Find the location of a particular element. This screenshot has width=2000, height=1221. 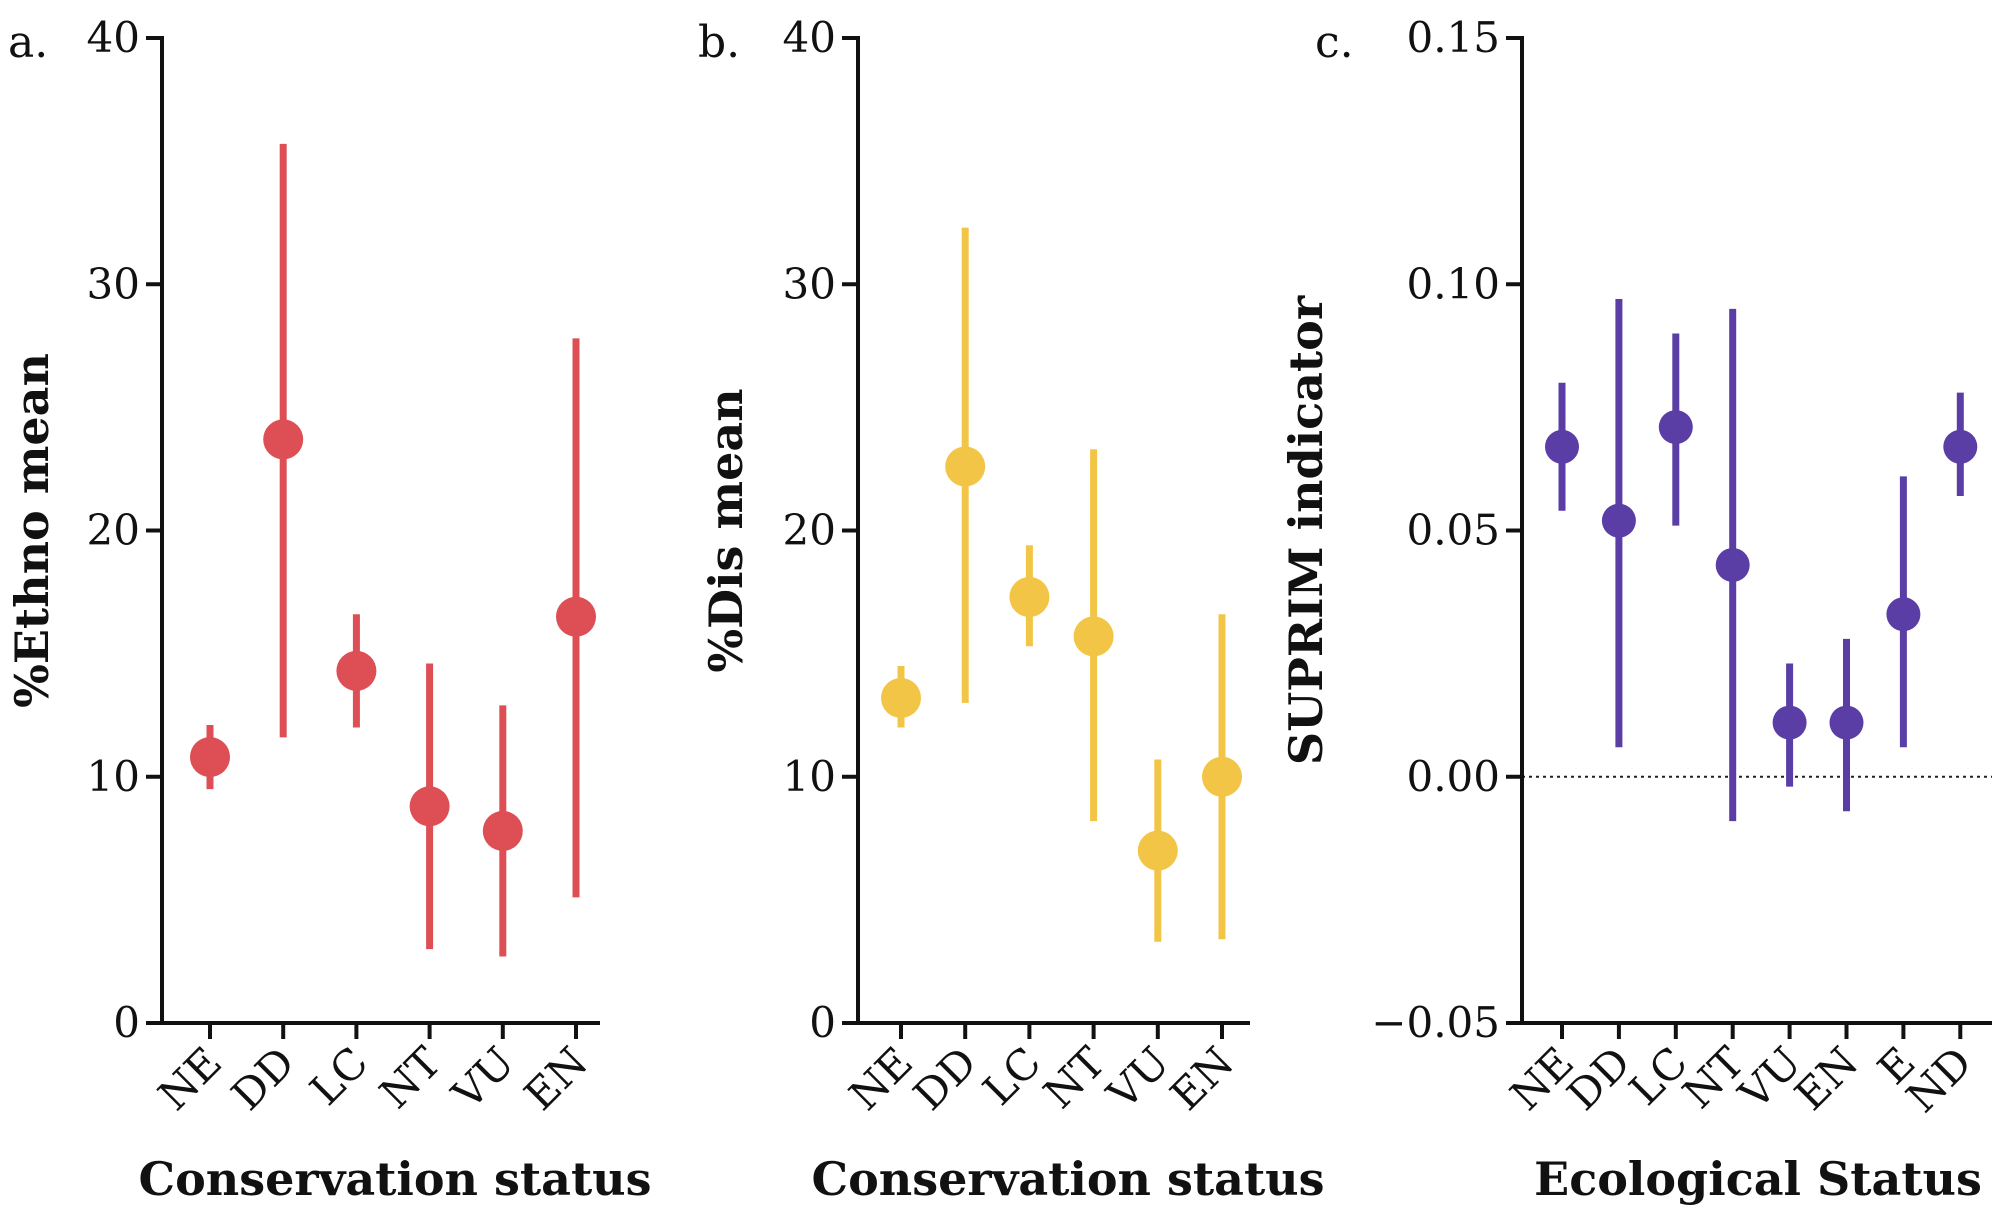

y-tick-label: 0.15 is located at coordinates (1453, 37).